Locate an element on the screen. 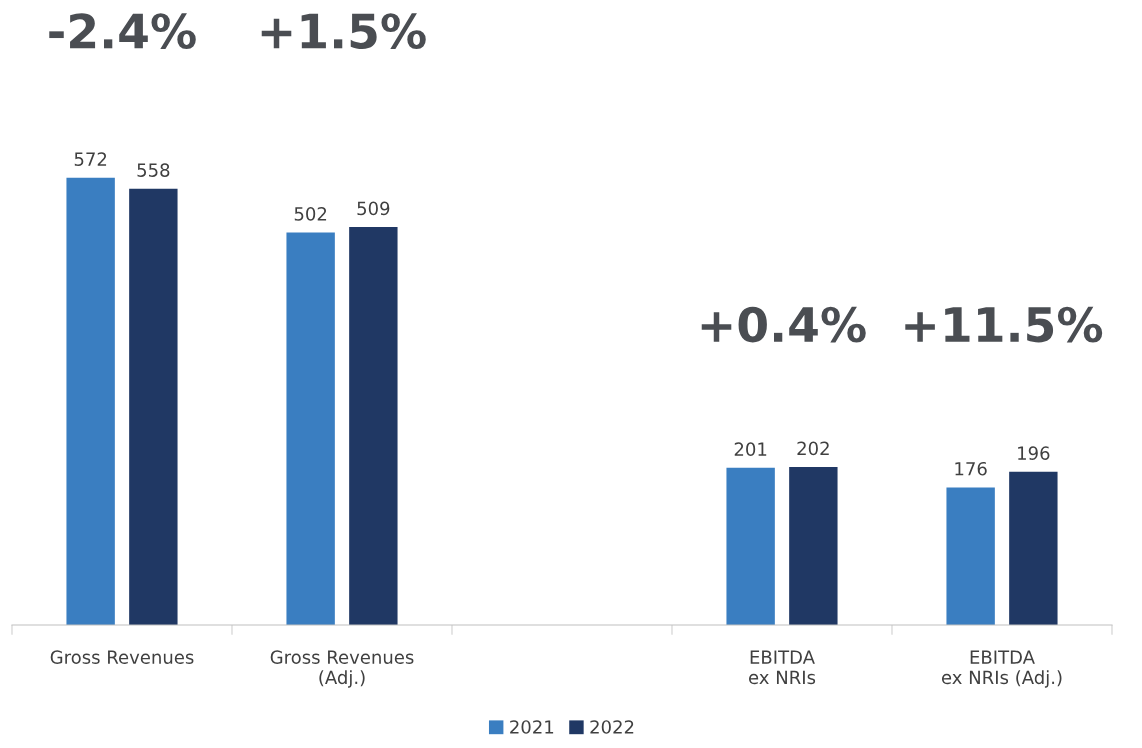 Image resolution: width=1142 pixels, height=748 pixels. data-label: 509 is located at coordinates (373, 208).